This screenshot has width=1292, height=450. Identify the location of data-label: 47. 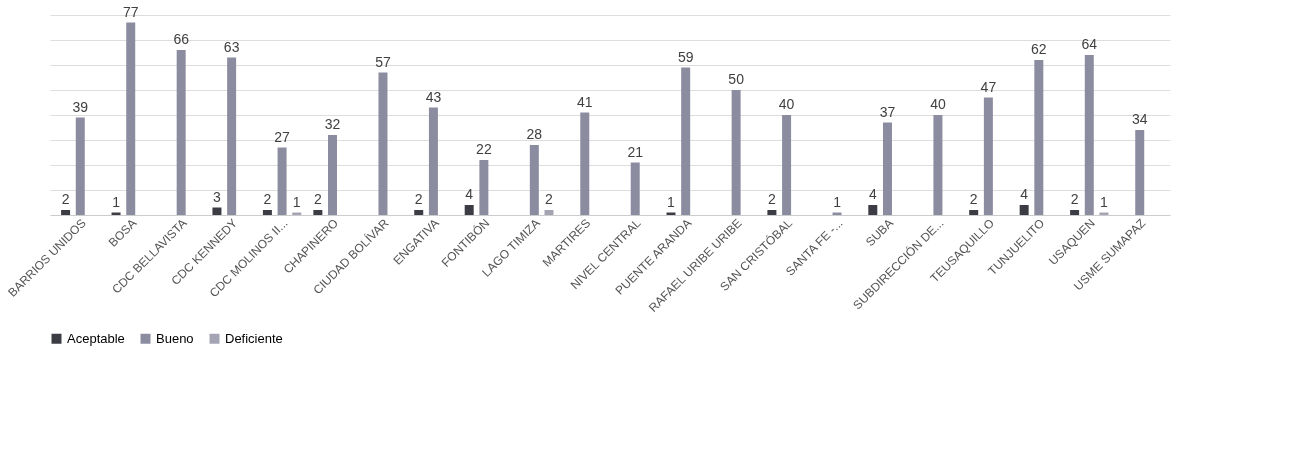
(988, 86).